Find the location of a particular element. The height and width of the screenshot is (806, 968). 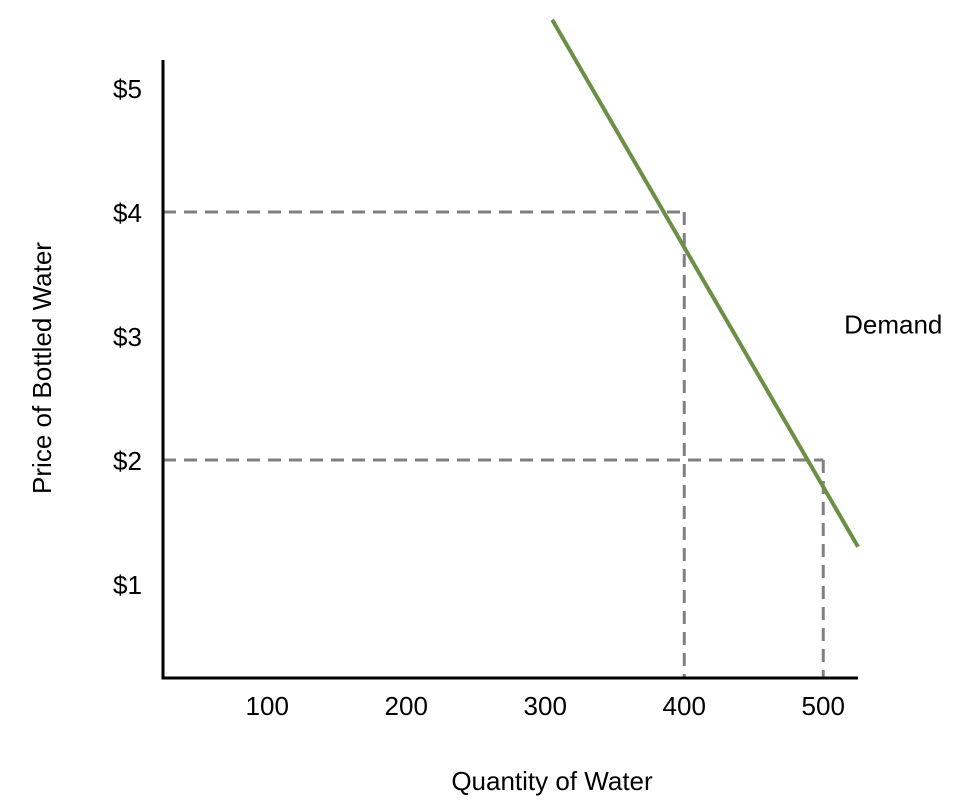

y-tick-label: $2 is located at coordinates (127, 461).